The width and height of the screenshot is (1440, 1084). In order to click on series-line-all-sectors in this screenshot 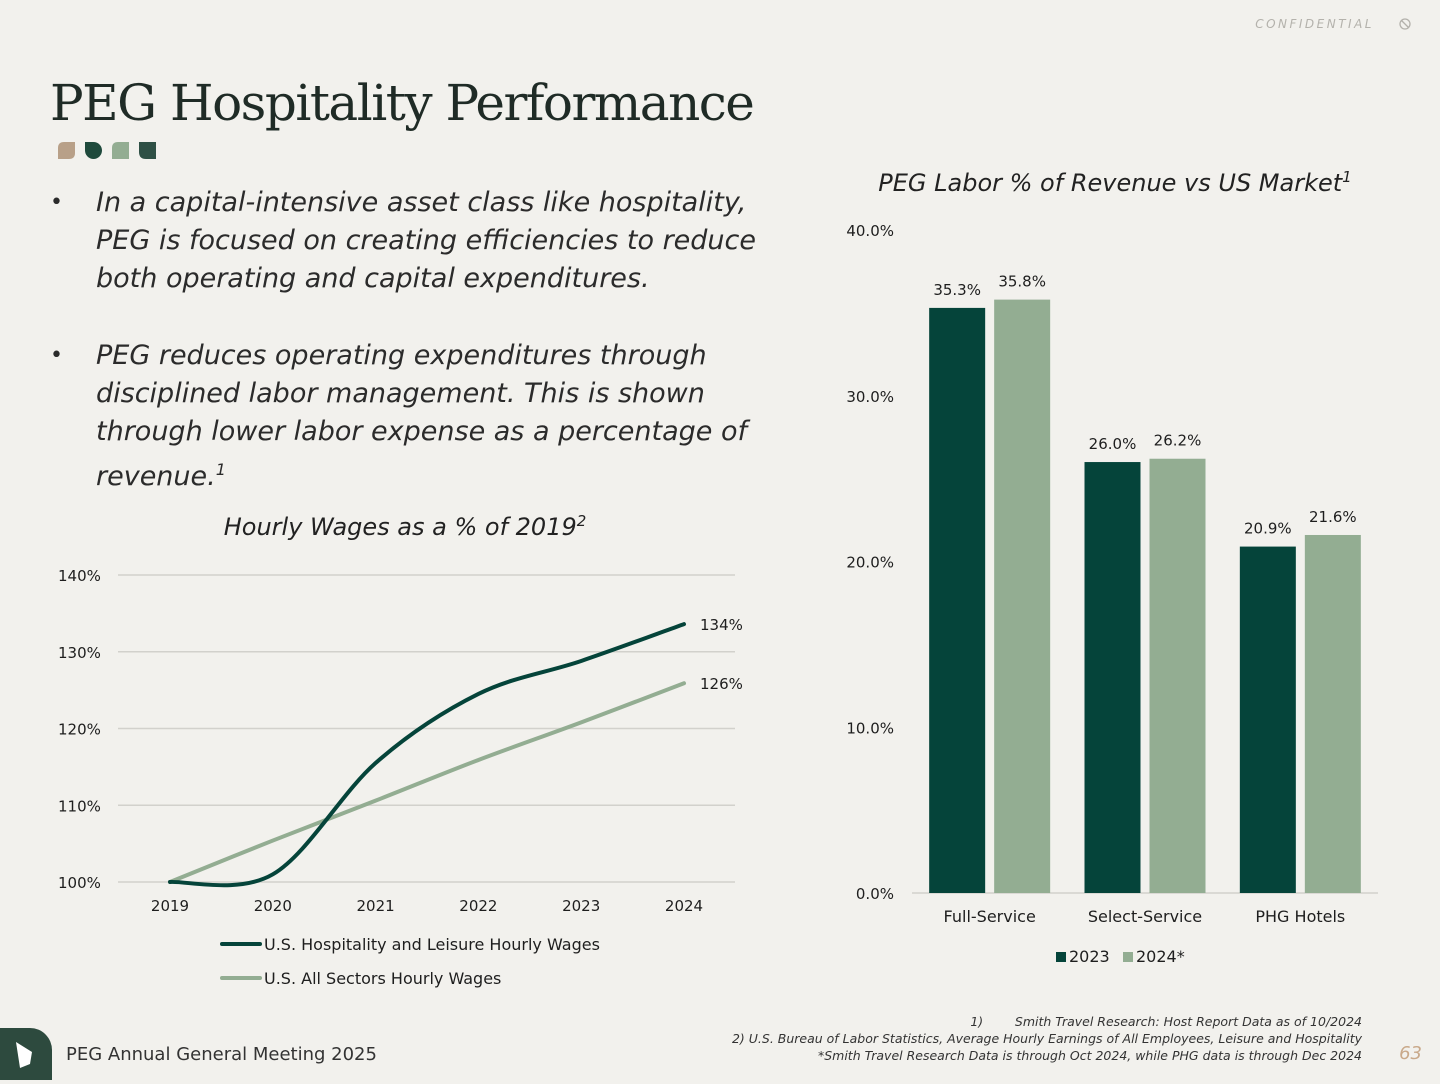, I will do `click(427, 782)`.